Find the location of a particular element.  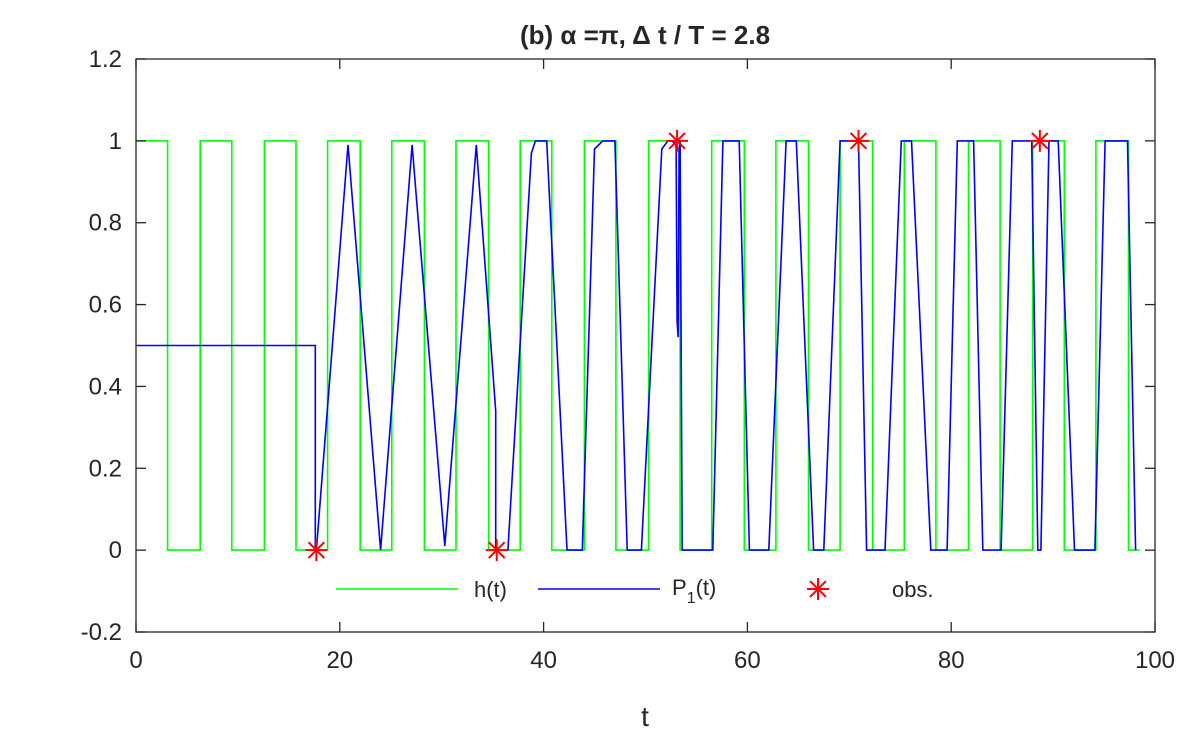

legend-marker-obs-d2 is located at coordinates (818, 589).